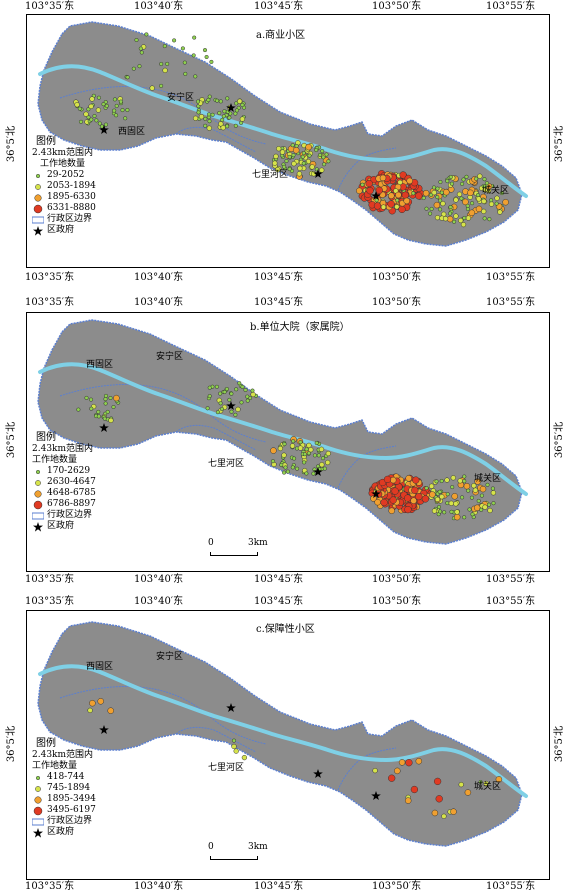  Describe the element at coordinates (38, 832) in the screenshot. I see `star-icon` at that location.